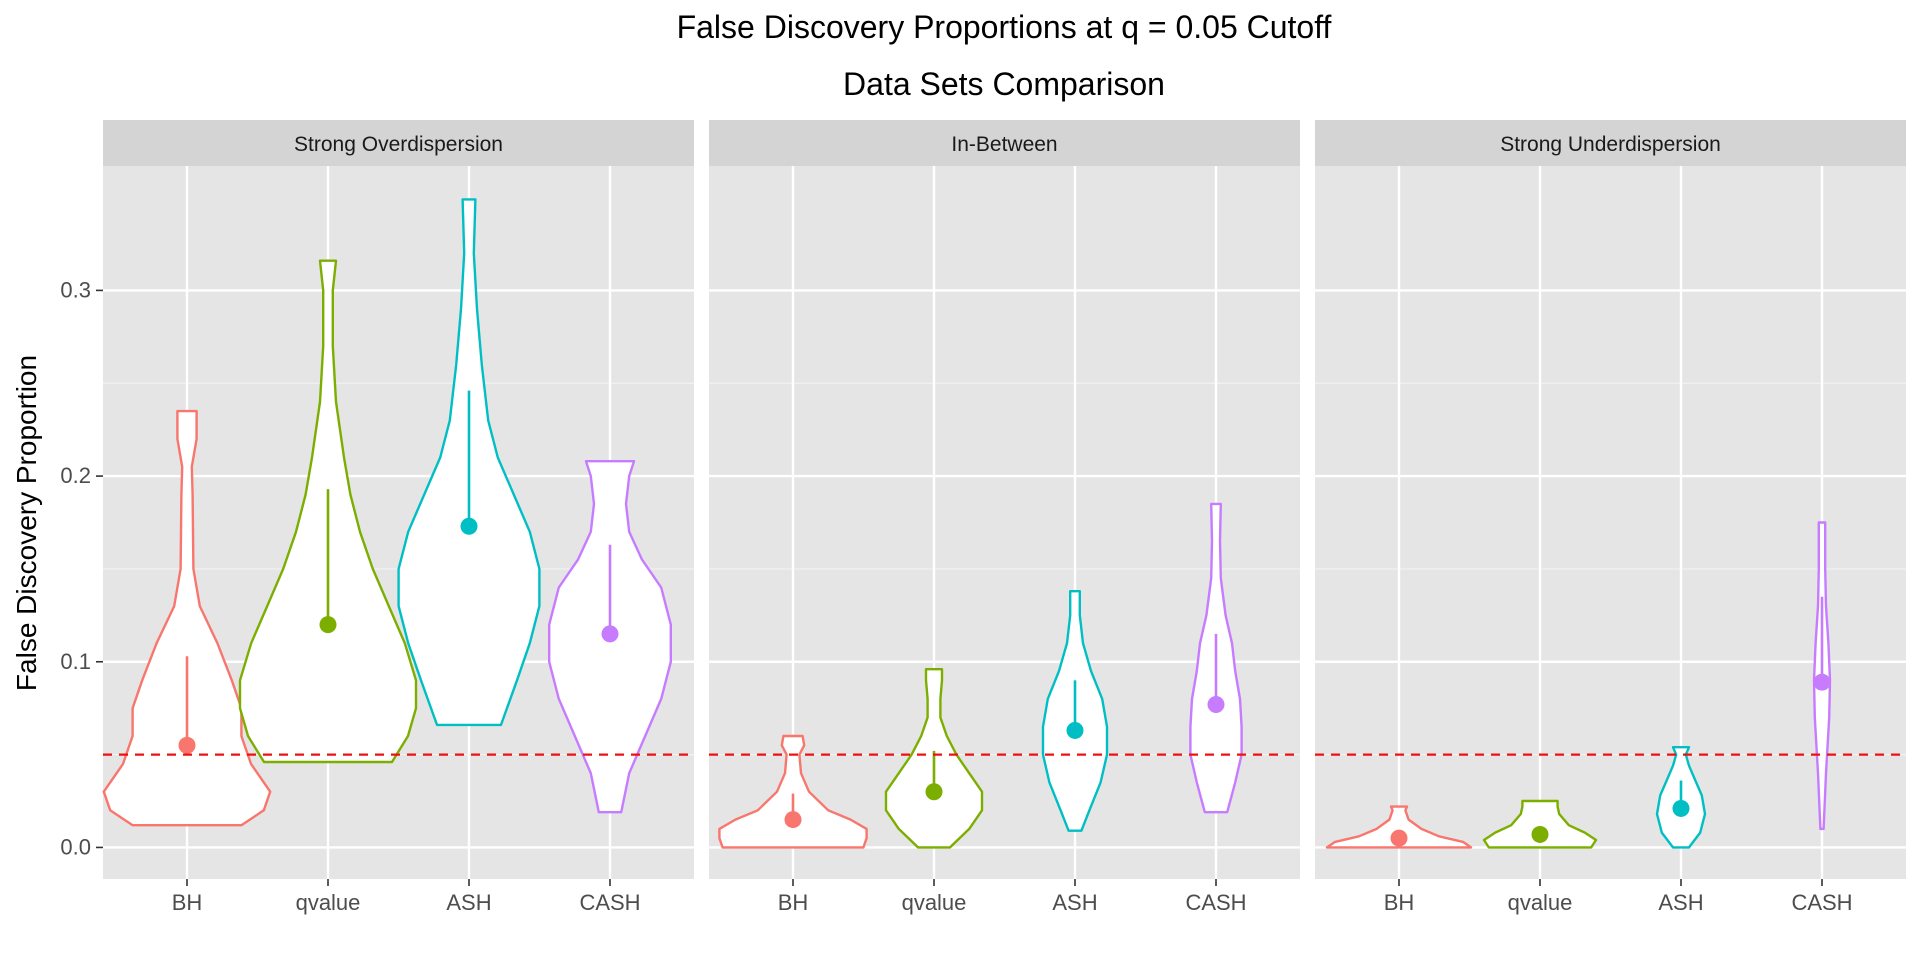  Describe the element at coordinates (75, 846) in the screenshot. I see `y-tick-label: 0.0` at that location.